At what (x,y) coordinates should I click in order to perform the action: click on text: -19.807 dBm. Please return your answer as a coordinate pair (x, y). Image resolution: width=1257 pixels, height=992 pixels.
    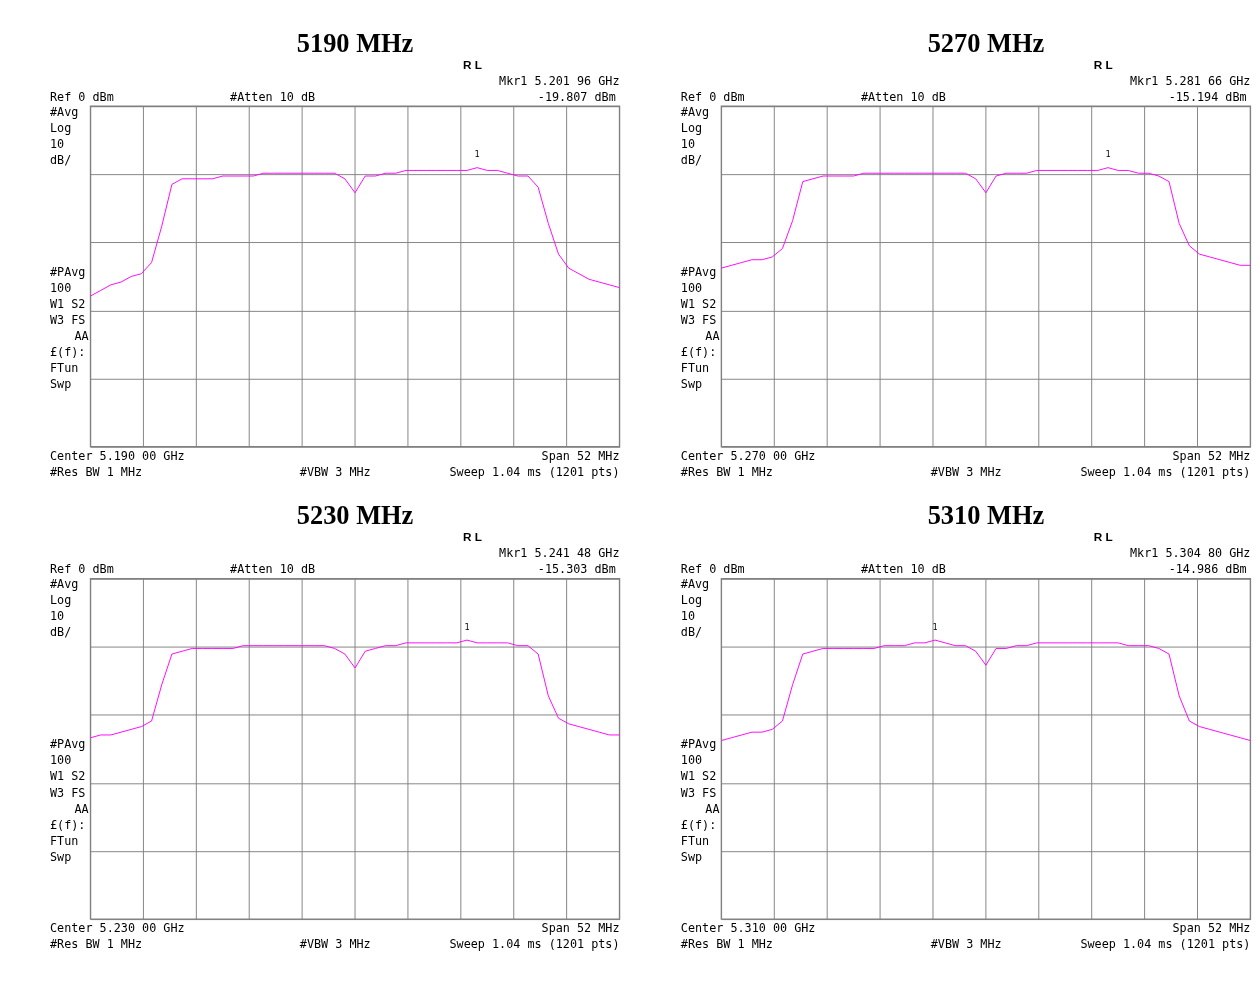
    Looking at the image, I should click on (576, 96).